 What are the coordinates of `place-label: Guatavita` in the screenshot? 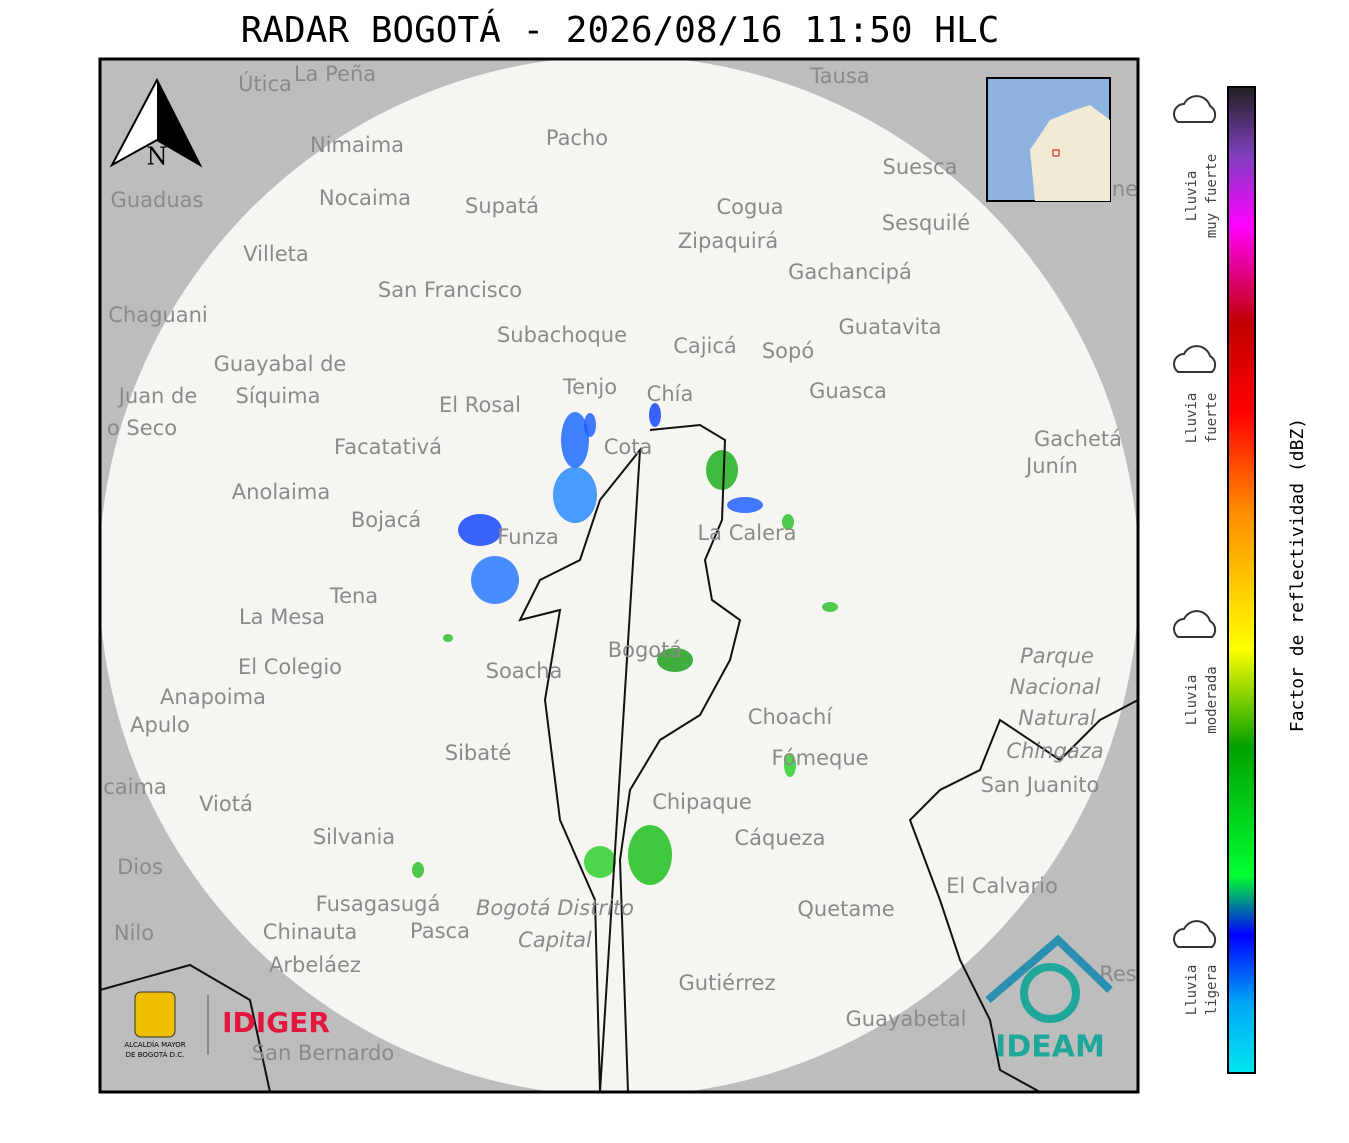 It's located at (890, 327).